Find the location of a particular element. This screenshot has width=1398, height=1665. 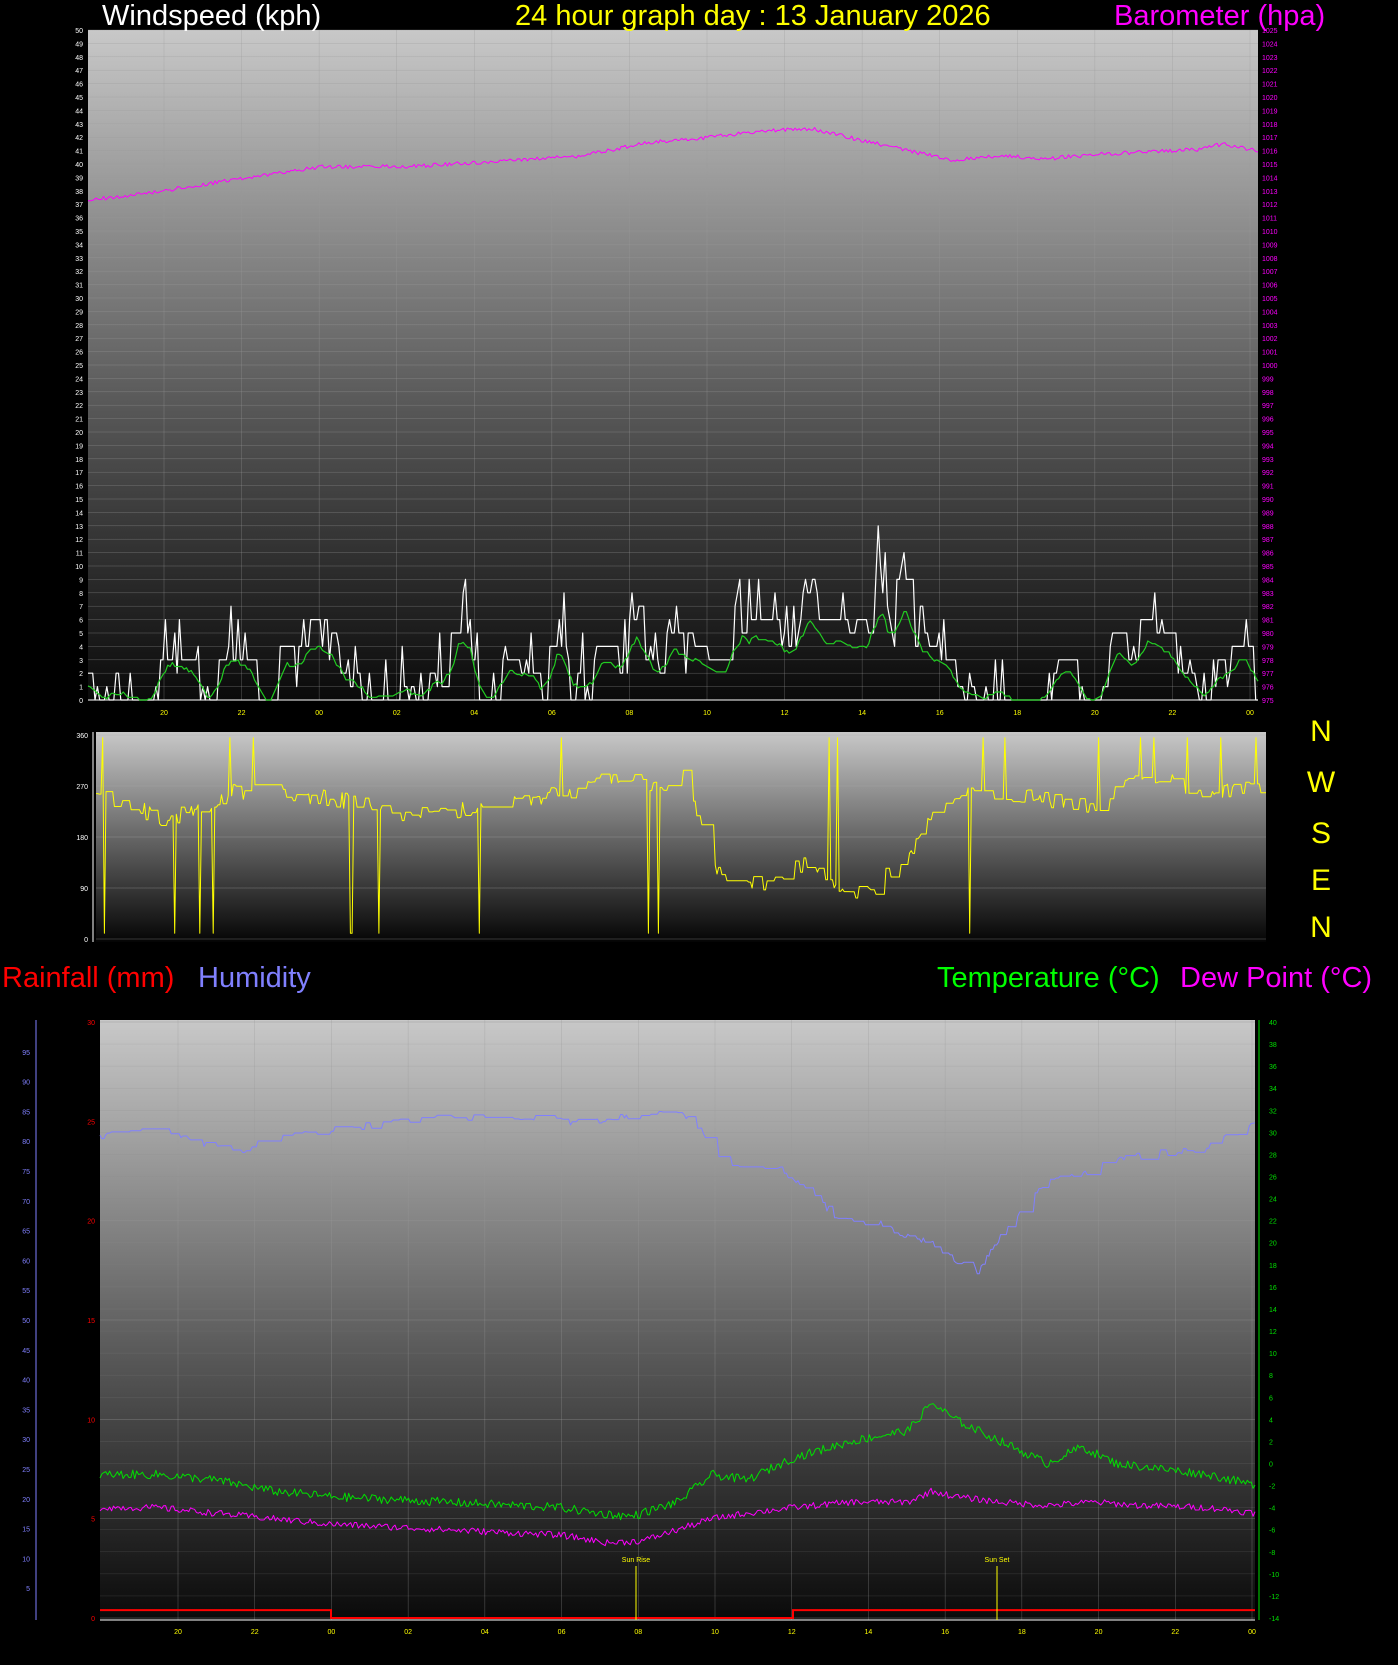

baro-right-tick-label: 1019 is located at coordinates (1270, 111).